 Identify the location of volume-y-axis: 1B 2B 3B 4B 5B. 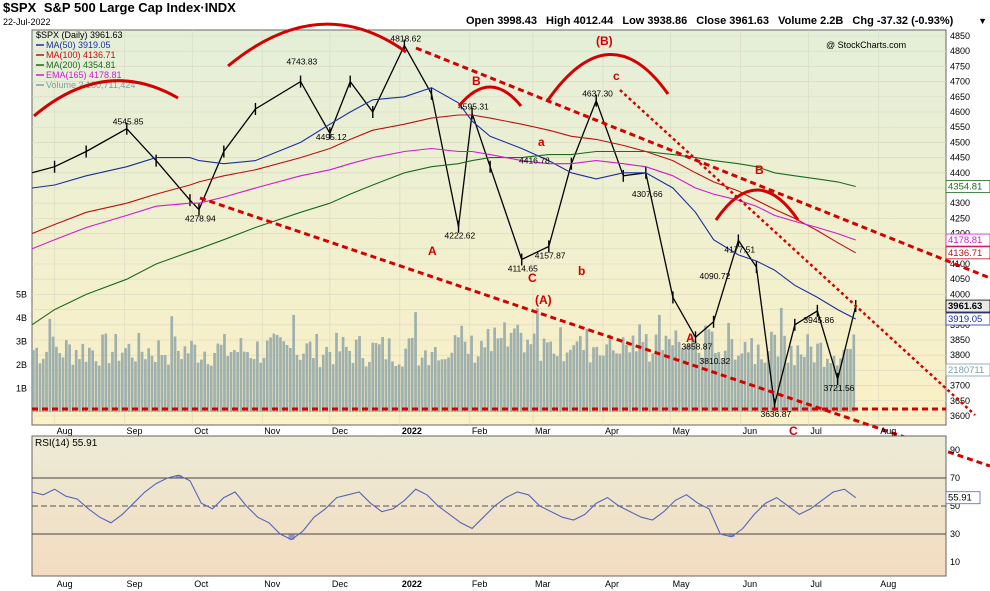
(21, 342).